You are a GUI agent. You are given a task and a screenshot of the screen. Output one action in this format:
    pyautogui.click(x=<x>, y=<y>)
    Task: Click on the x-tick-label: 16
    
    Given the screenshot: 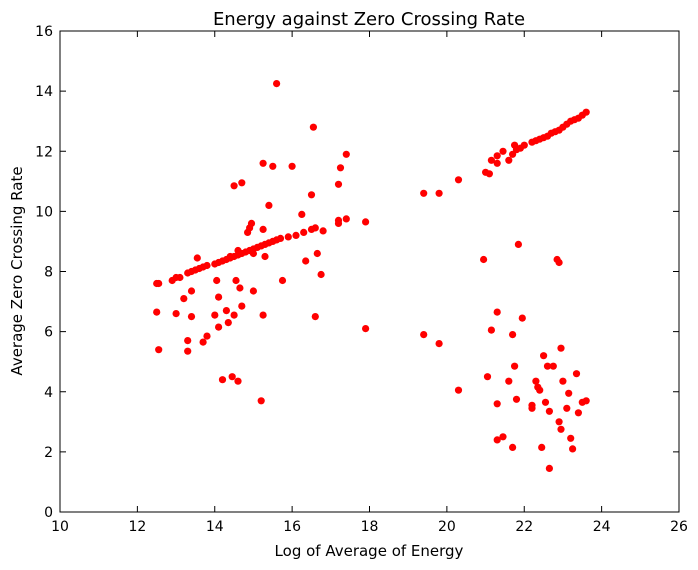 What is the action you would take?
    pyautogui.click(x=292, y=527)
    